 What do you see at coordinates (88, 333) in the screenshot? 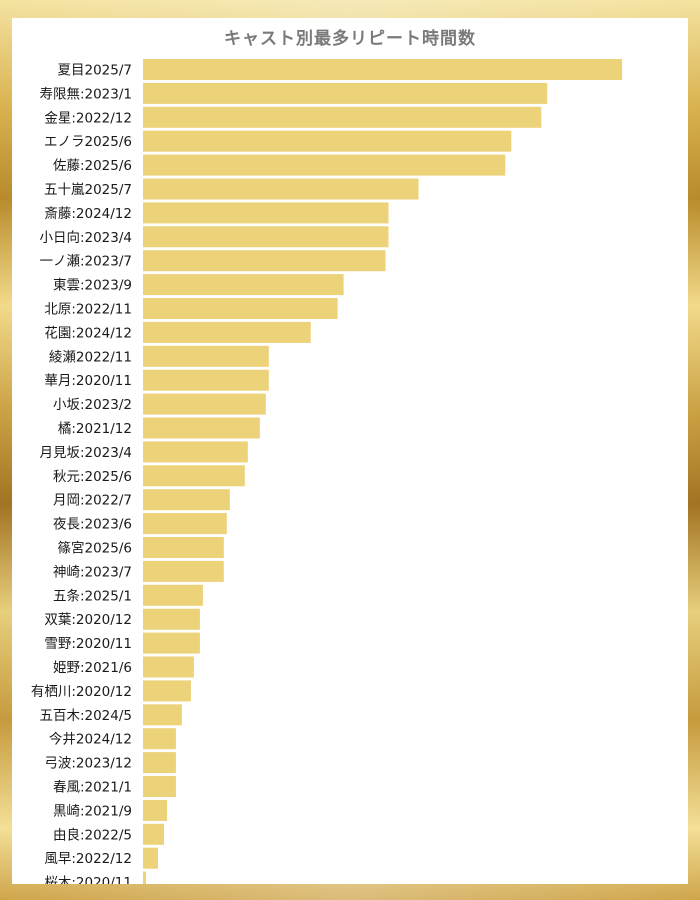
I see `category-label: 花園:2024/12` at bounding box center [88, 333].